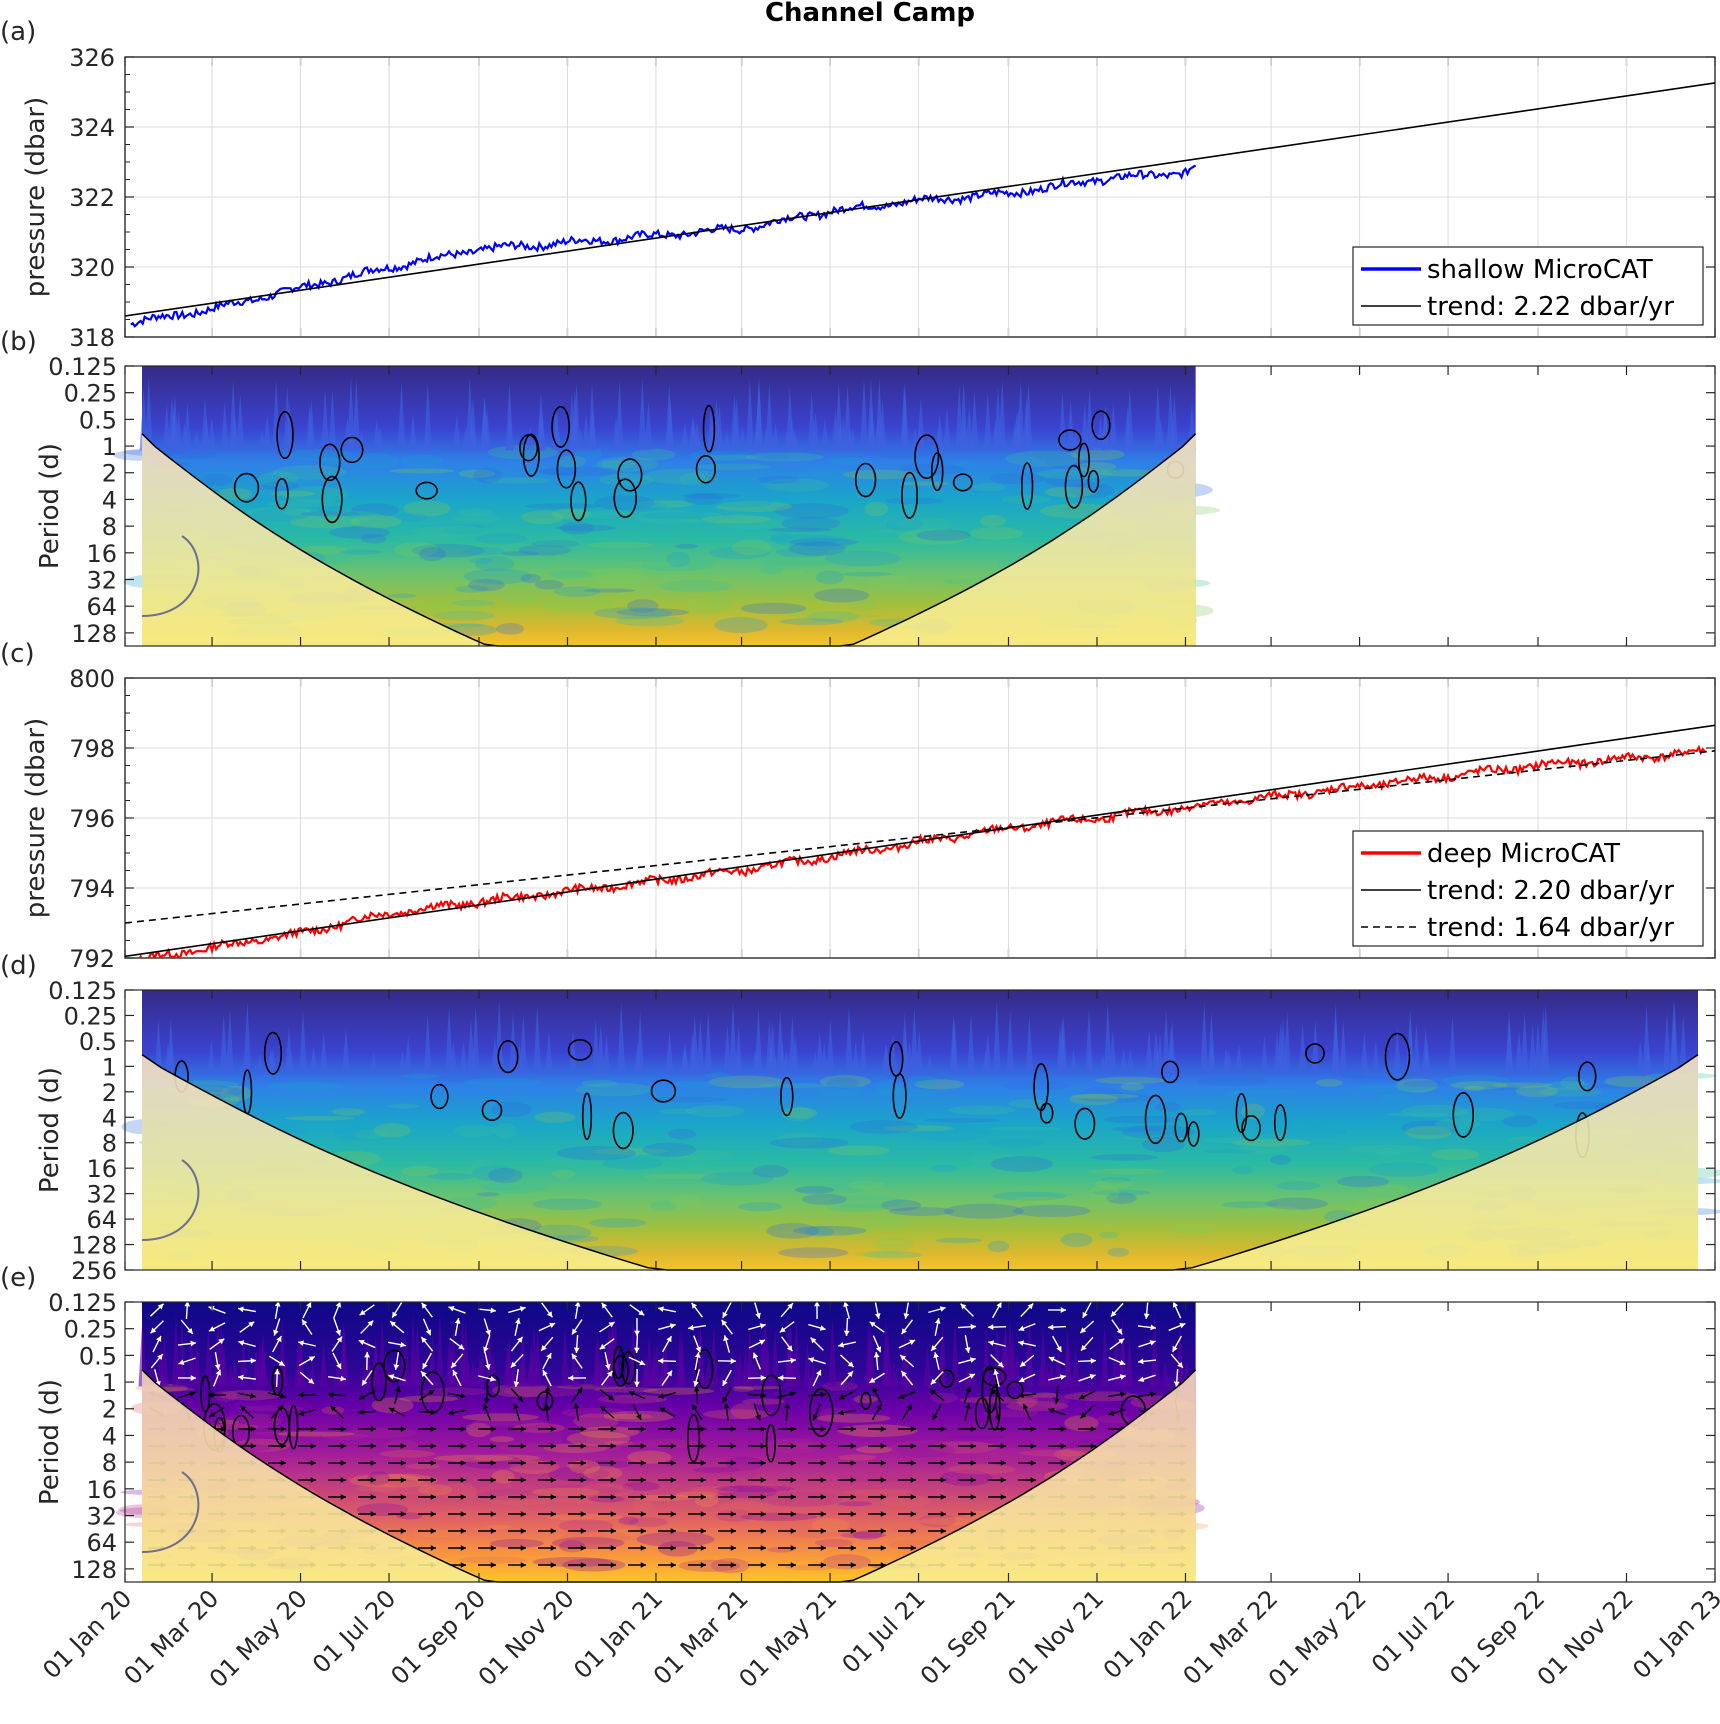  What do you see at coordinates (1413, 1631) in the screenshot?
I see `x-tick-label: 01 Jul 22` at bounding box center [1413, 1631].